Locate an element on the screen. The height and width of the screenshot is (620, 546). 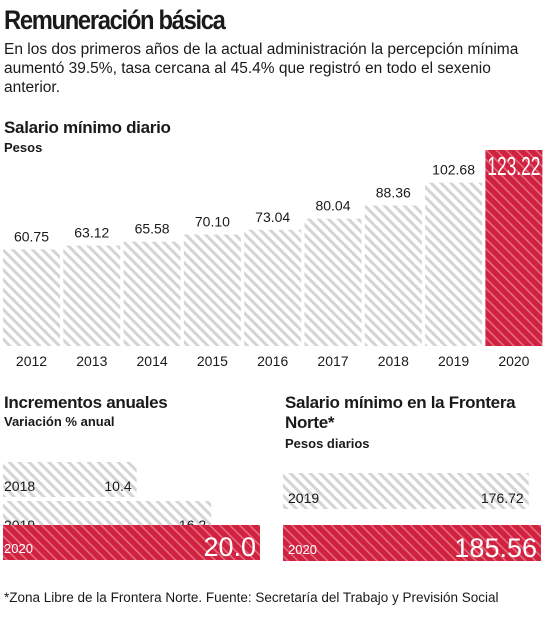
tick-label-2014: 2014 is located at coordinates (152, 361).